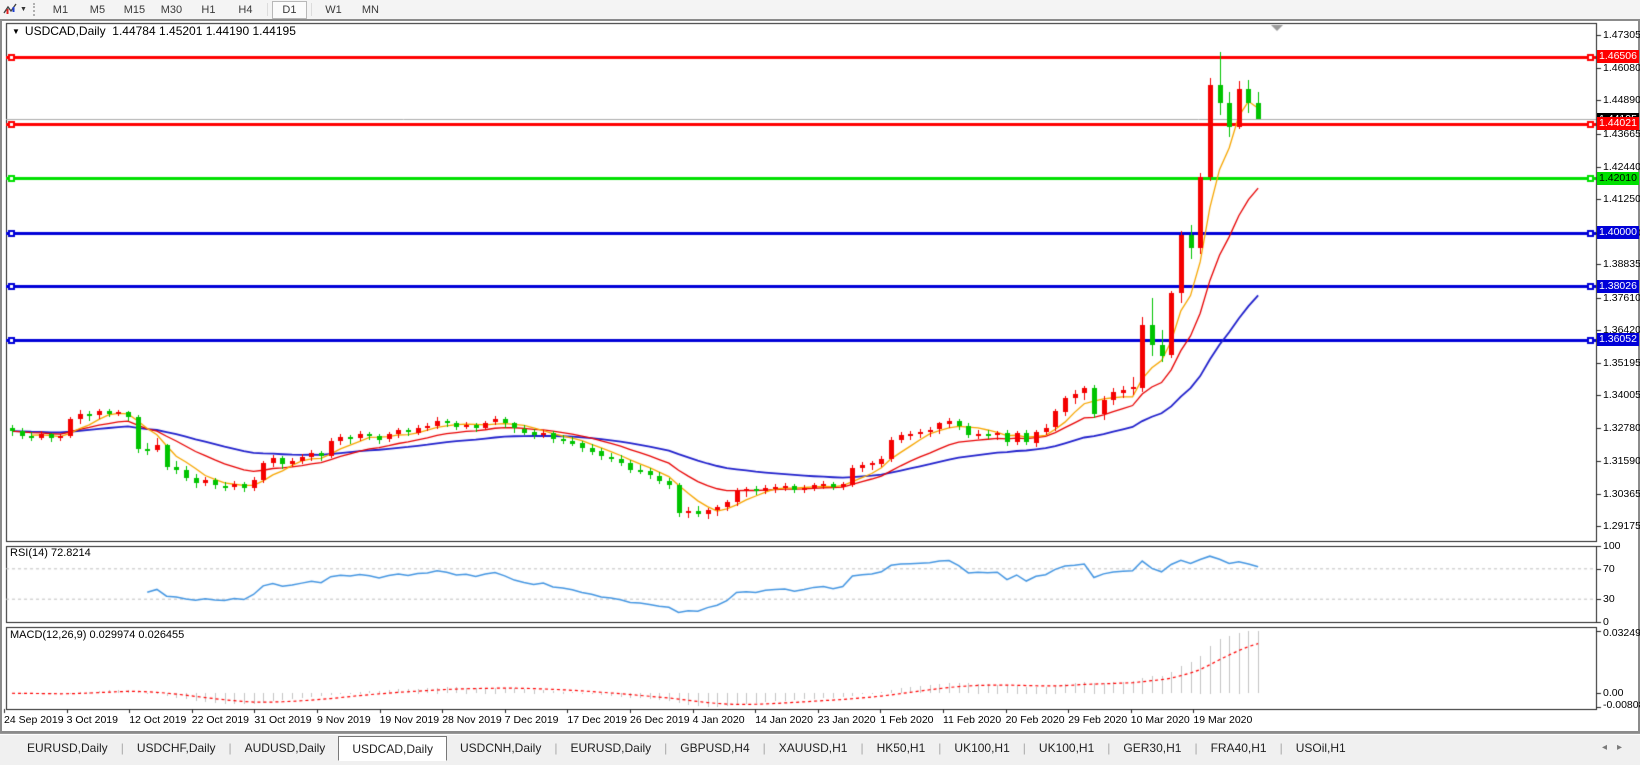 The height and width of the screenshot is (765, 1640). Describe the element at coordinates (176, 748) in the screenshot. I see `chart-tab-usdchf-daily: USDCHF,Daily` at that location.